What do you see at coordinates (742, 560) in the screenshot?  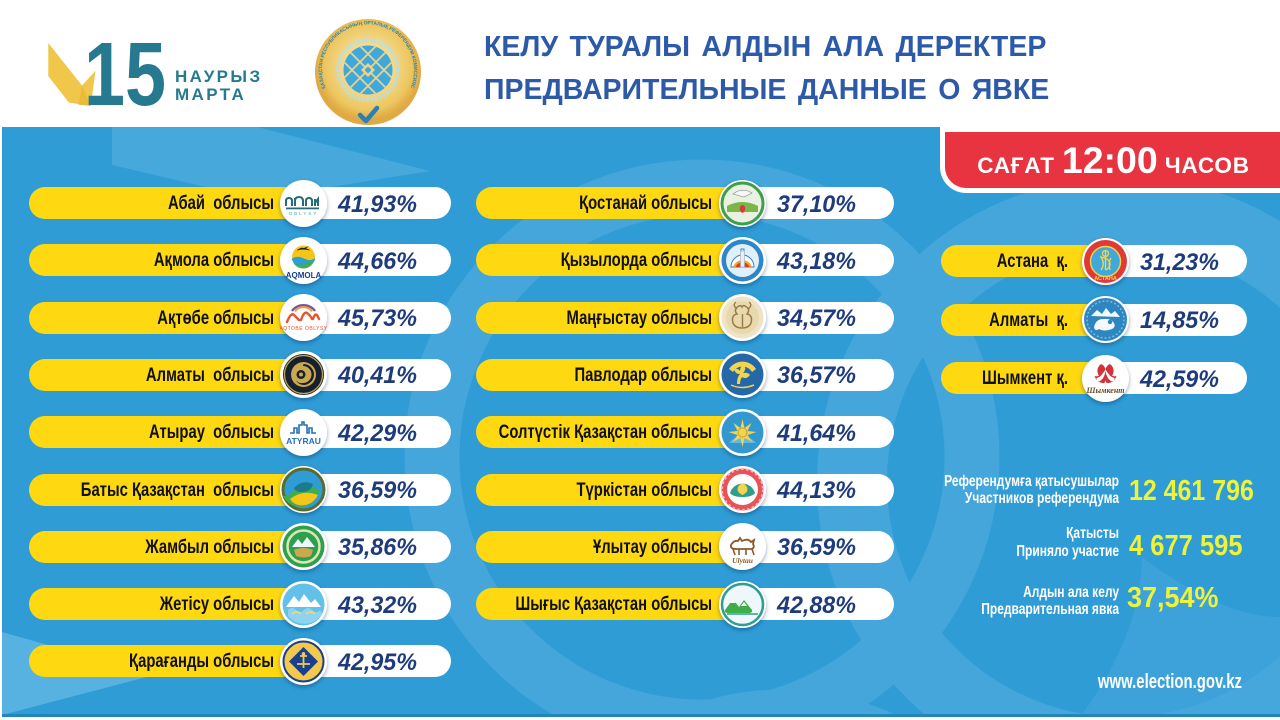 I see `svg-text: Ulytau` at bounding box center [742, 560].